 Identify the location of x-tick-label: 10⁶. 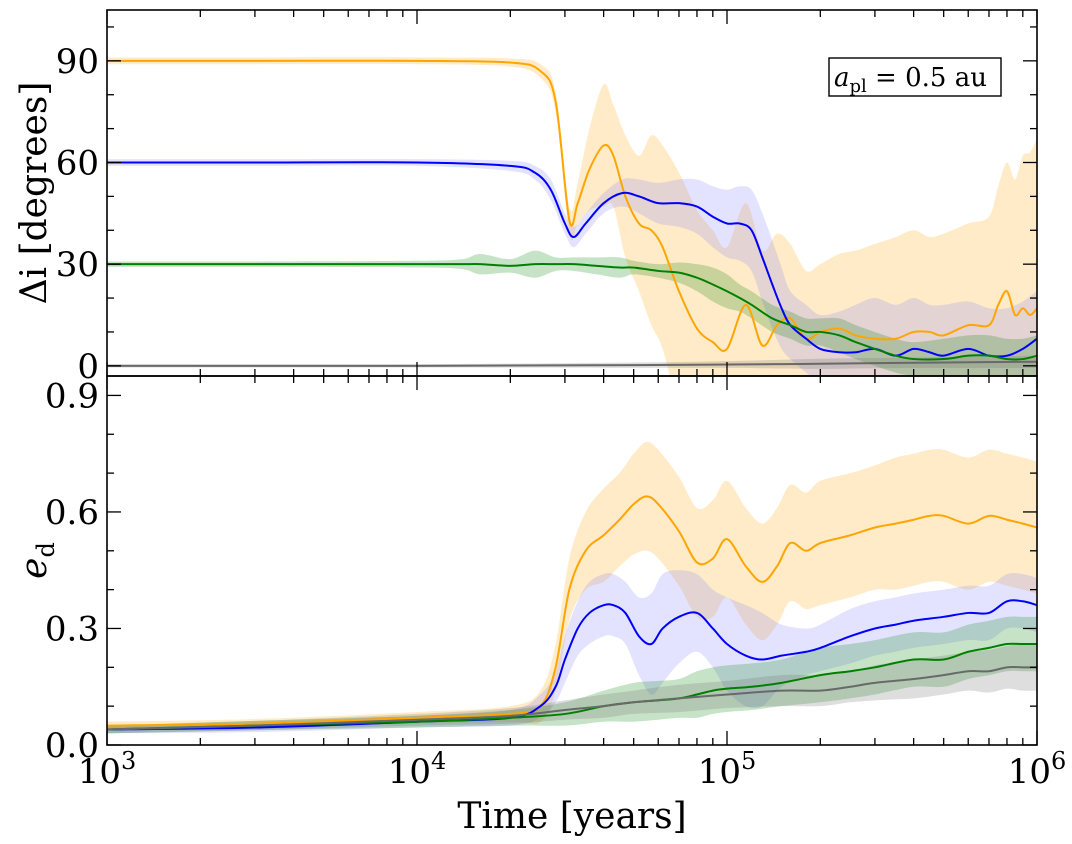
(1037, 769).